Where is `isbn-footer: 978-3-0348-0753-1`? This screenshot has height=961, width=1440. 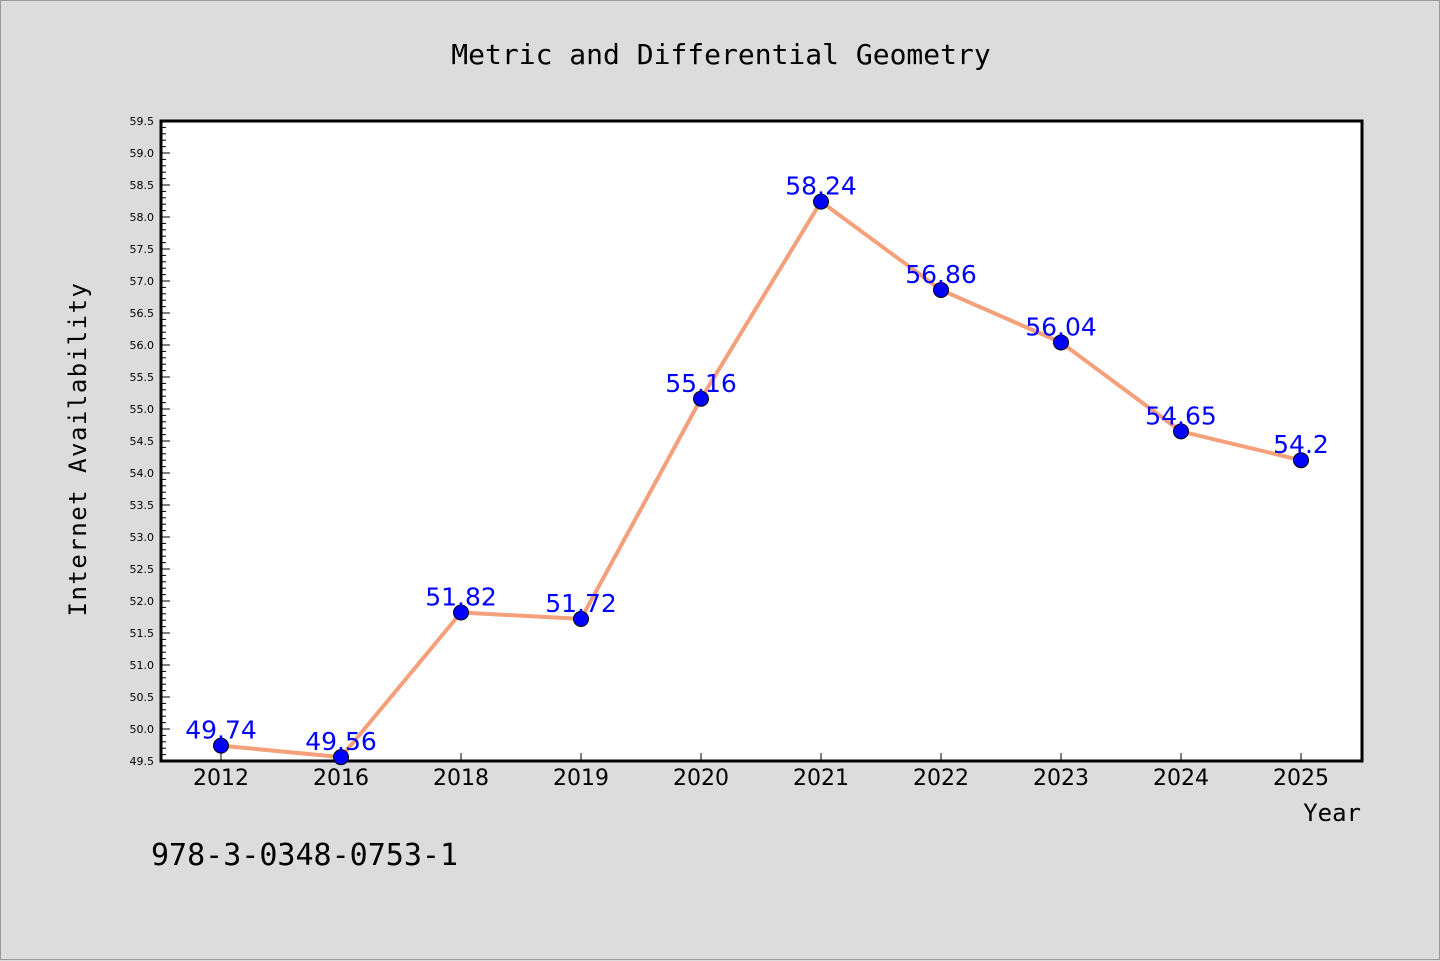 isbn-footer: 978-3-0348-0753-1 is located at coordinates (304, 855).